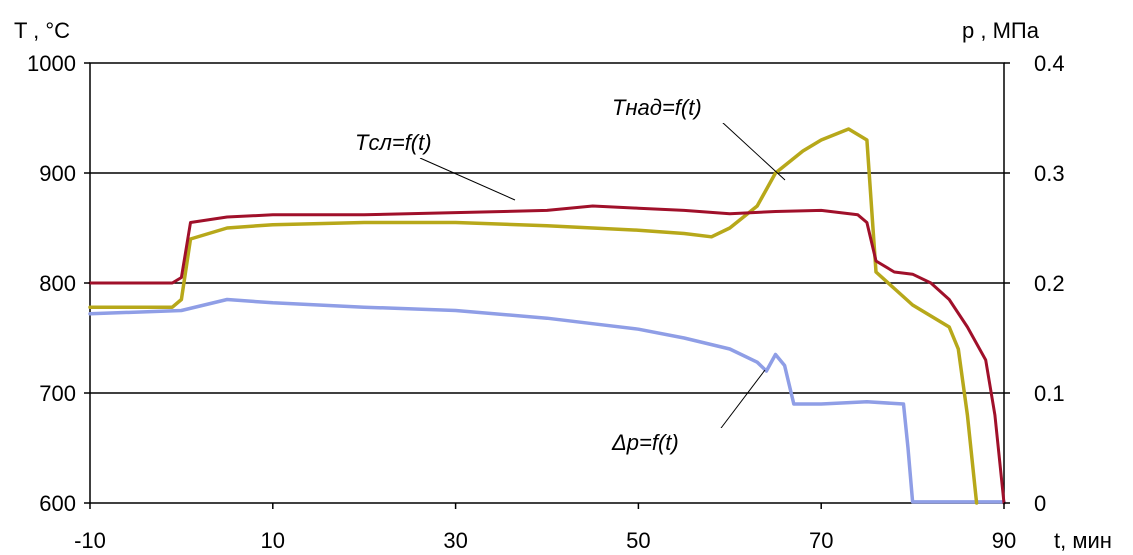 Image resolution: width=1133 pixels, height=555 pixels. I want to click on y-right-axis-title: p , МПа, so click(1001, 30).